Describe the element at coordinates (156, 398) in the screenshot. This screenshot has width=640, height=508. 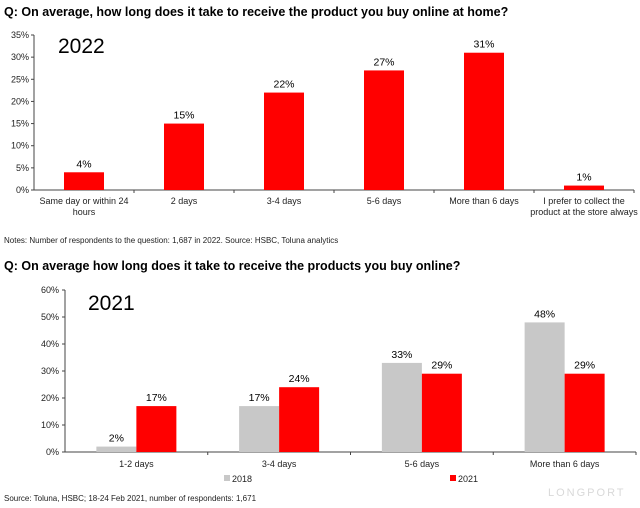
I see `chart2-data-label-2021: 17%` at that location.